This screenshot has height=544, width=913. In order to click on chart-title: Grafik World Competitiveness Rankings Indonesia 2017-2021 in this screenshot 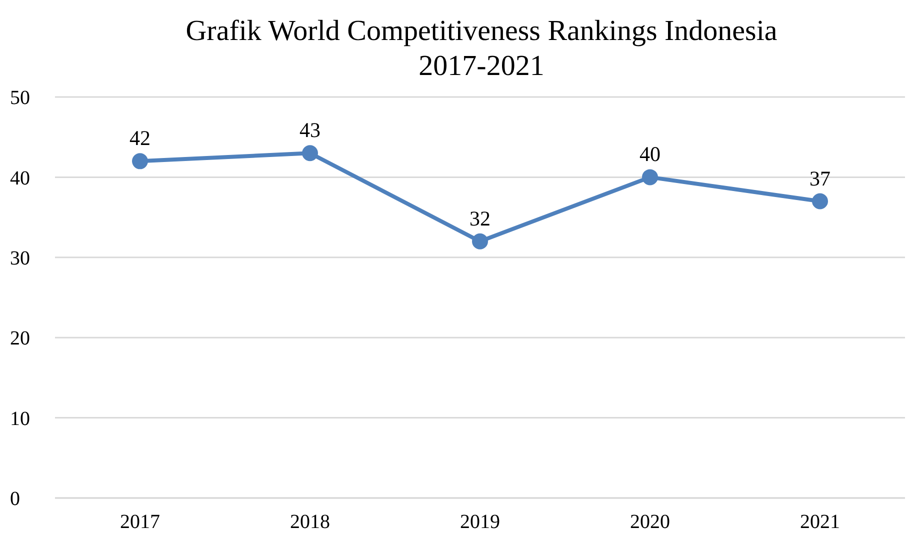, I will do `click(481, 49)`.